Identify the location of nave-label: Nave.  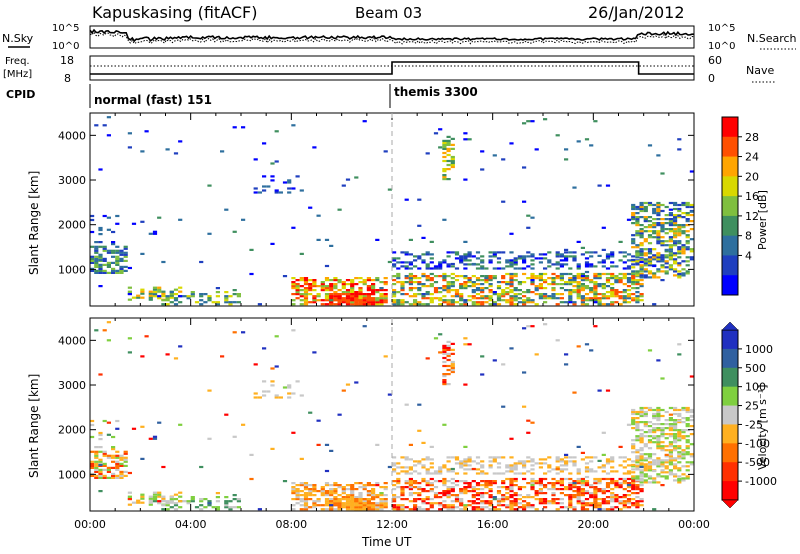
(760, 70).